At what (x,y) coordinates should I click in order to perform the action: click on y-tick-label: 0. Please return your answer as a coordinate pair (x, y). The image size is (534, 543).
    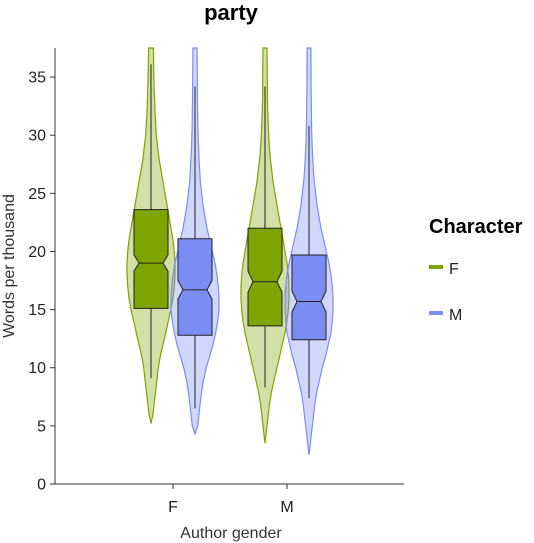
    Looking at the image, I should click on (41, 485).